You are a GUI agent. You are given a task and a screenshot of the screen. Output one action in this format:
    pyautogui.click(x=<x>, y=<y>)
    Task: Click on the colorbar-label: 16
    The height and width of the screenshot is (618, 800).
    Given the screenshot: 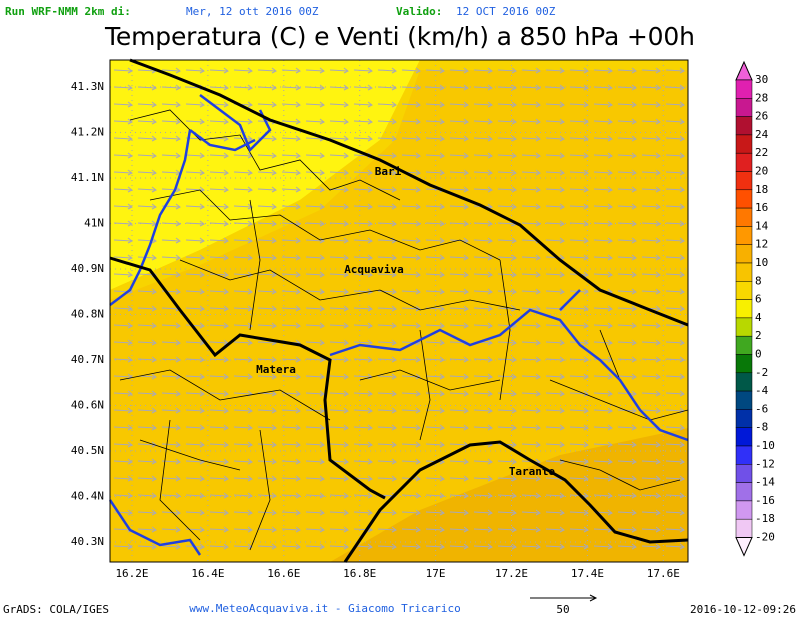 What is the action you would take?
    pyautogui.click(x=761, y=207)
    